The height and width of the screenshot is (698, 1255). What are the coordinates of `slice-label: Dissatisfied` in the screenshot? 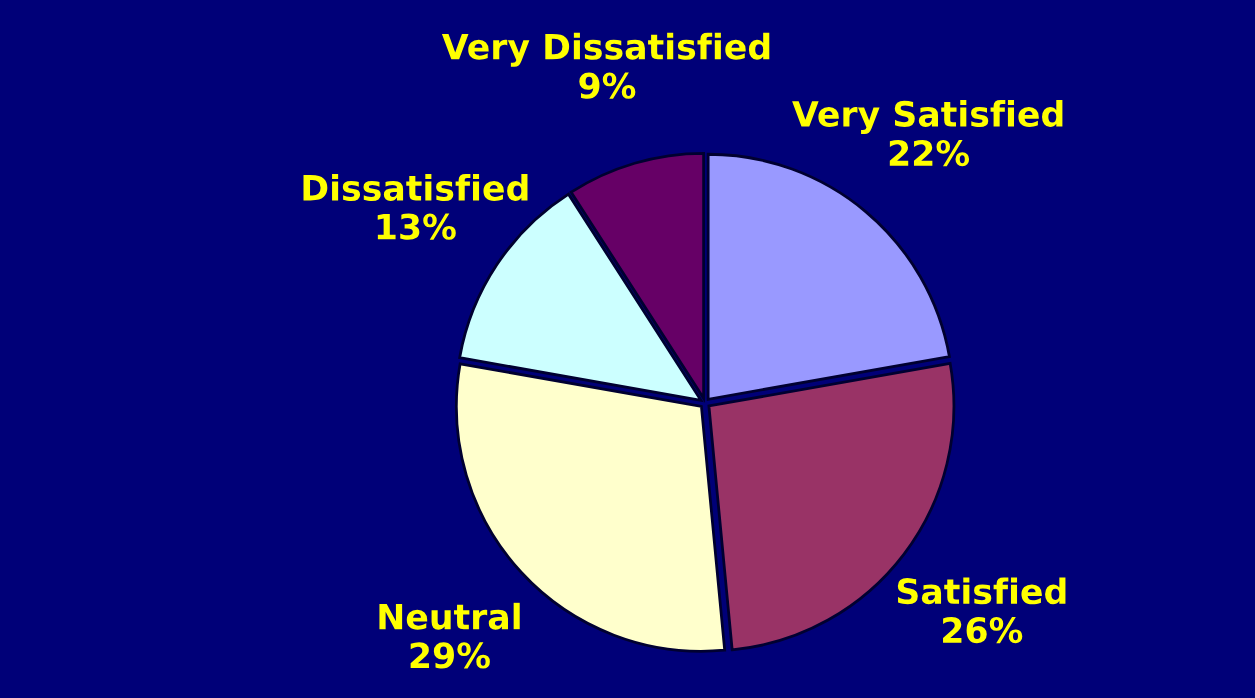 It's located at (415, 187).